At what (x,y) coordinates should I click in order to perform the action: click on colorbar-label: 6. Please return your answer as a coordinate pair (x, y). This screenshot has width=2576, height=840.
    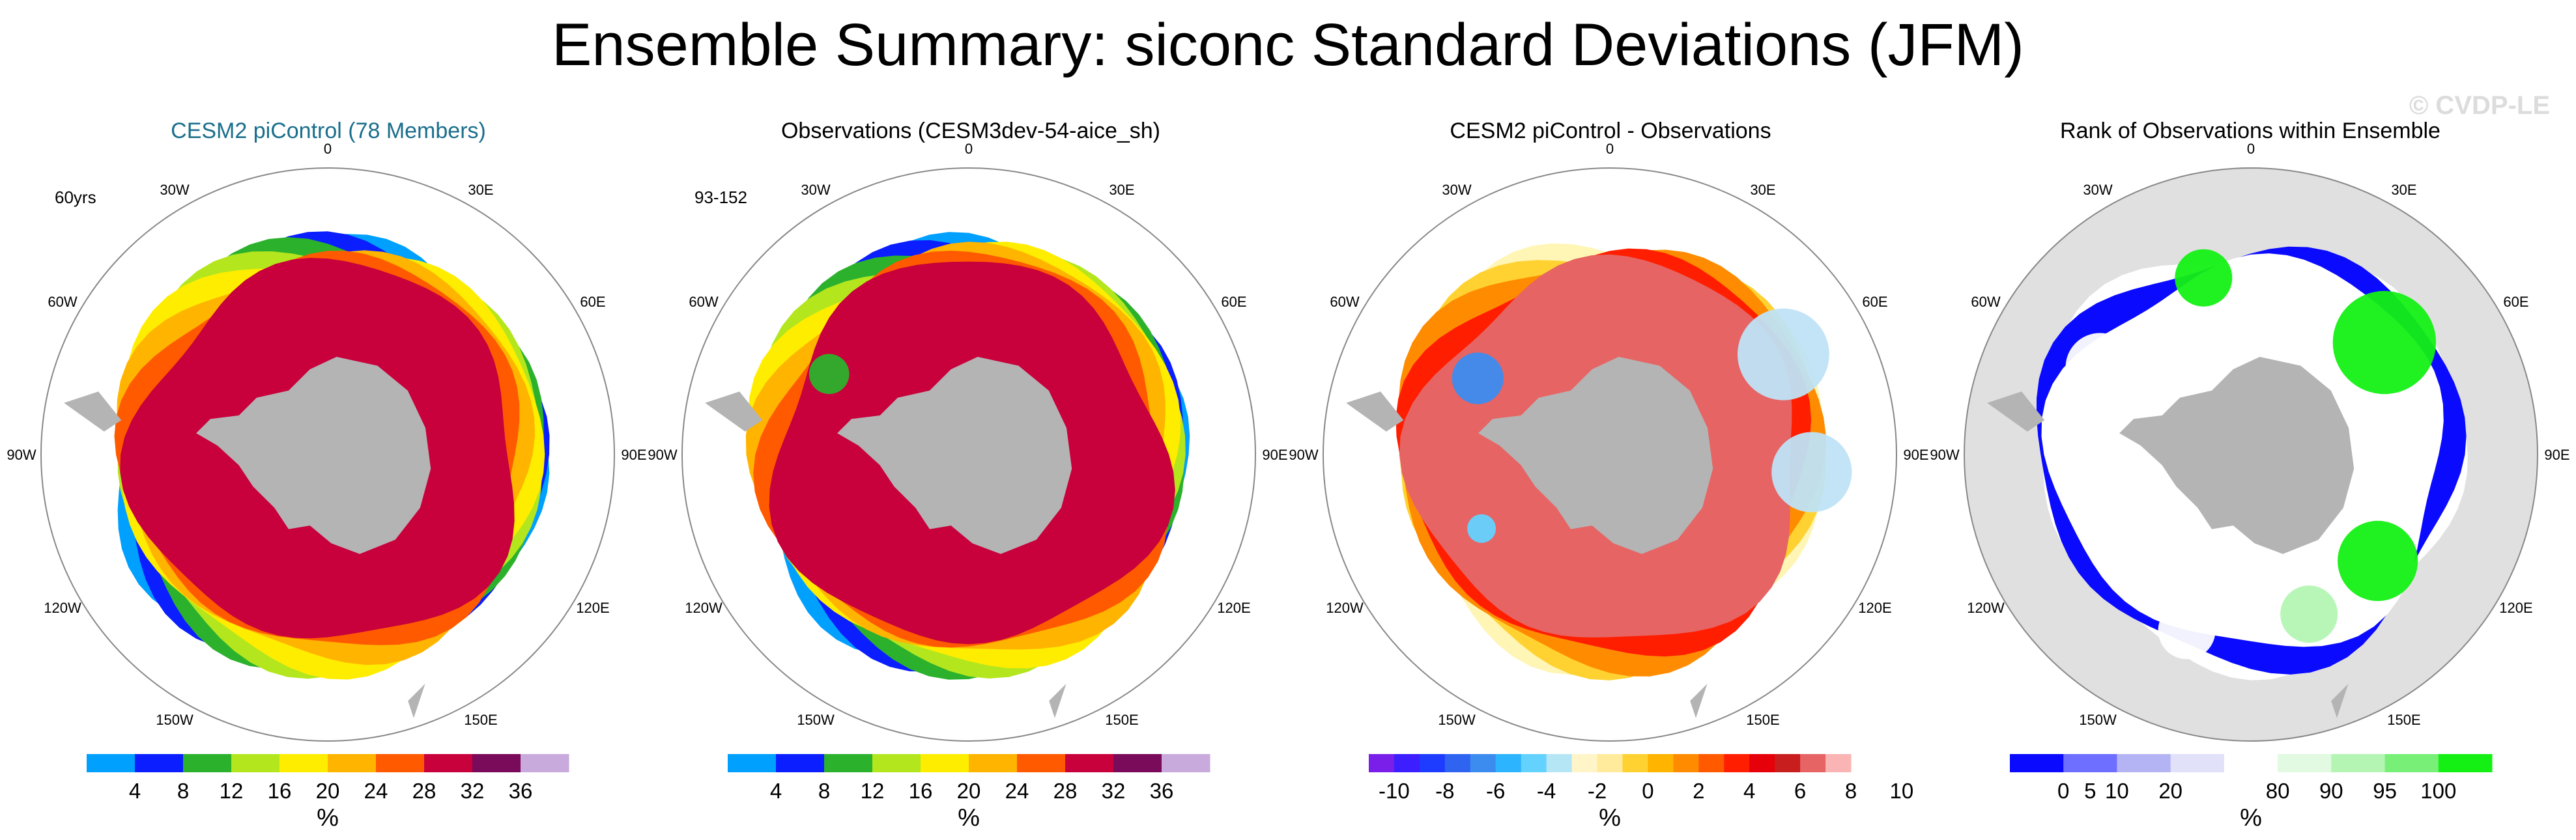
    Looking at the image, I should click on (1800, 791).